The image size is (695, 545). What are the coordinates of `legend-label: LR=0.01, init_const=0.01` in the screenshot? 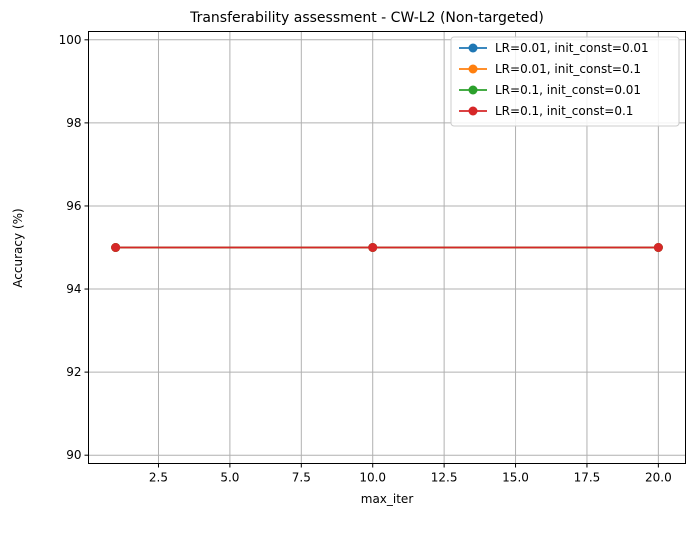 It's located at (572, 48).